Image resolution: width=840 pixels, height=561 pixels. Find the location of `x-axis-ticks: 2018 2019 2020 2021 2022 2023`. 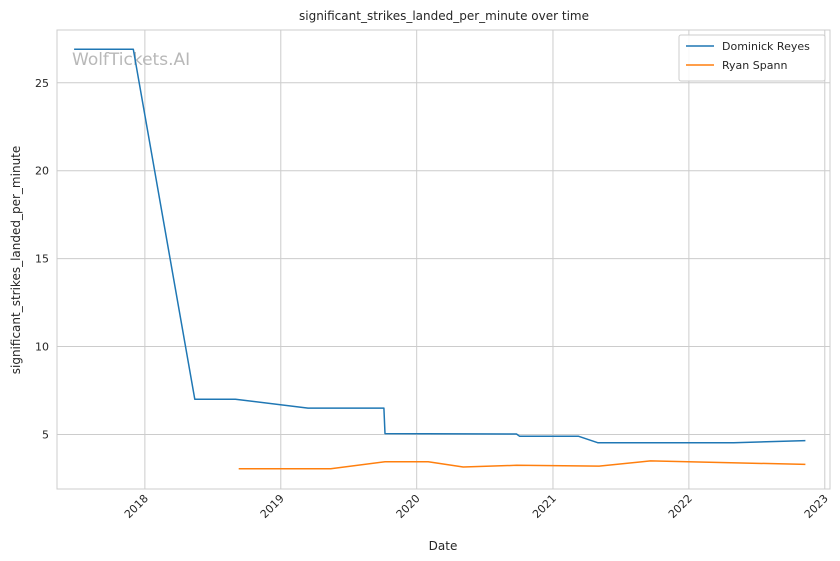

x-axis-ticks: 2018 2019 2020 2021 2022 2023 is located at coordinates (476, 506).